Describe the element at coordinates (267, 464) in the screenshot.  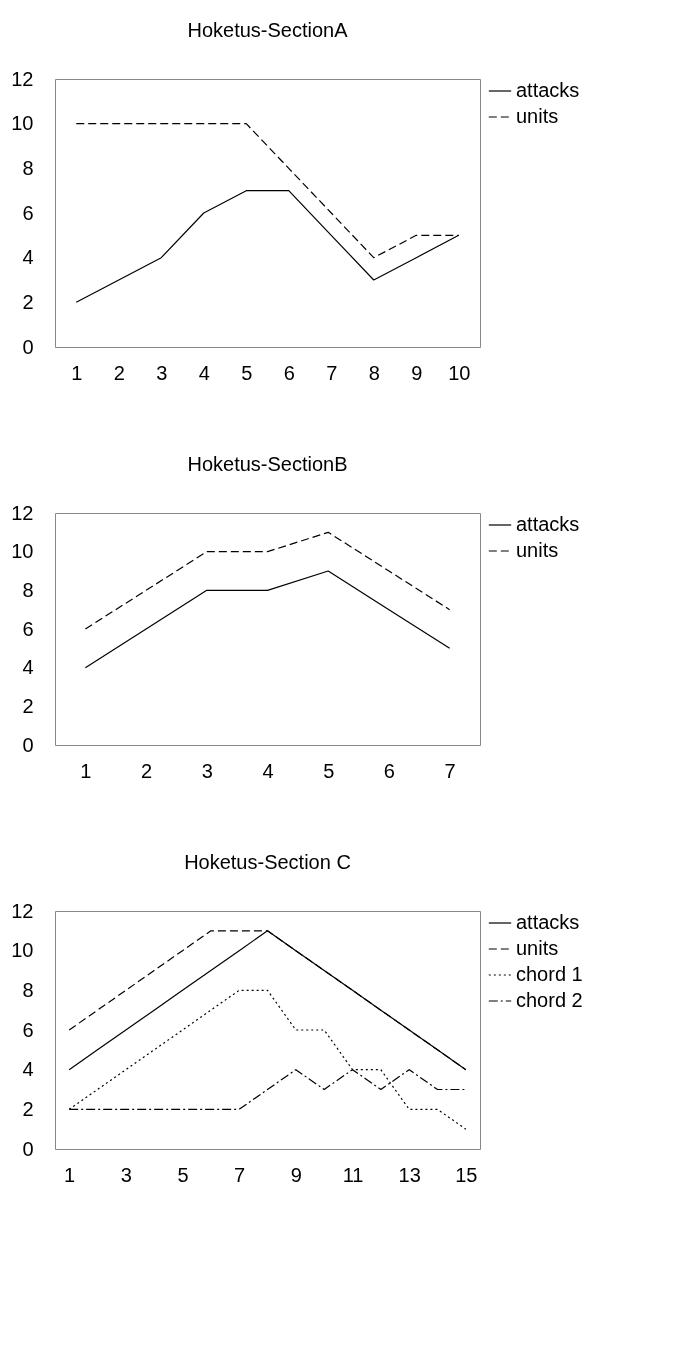
I see `chart-title: Hoketus-SectionB` at that location.